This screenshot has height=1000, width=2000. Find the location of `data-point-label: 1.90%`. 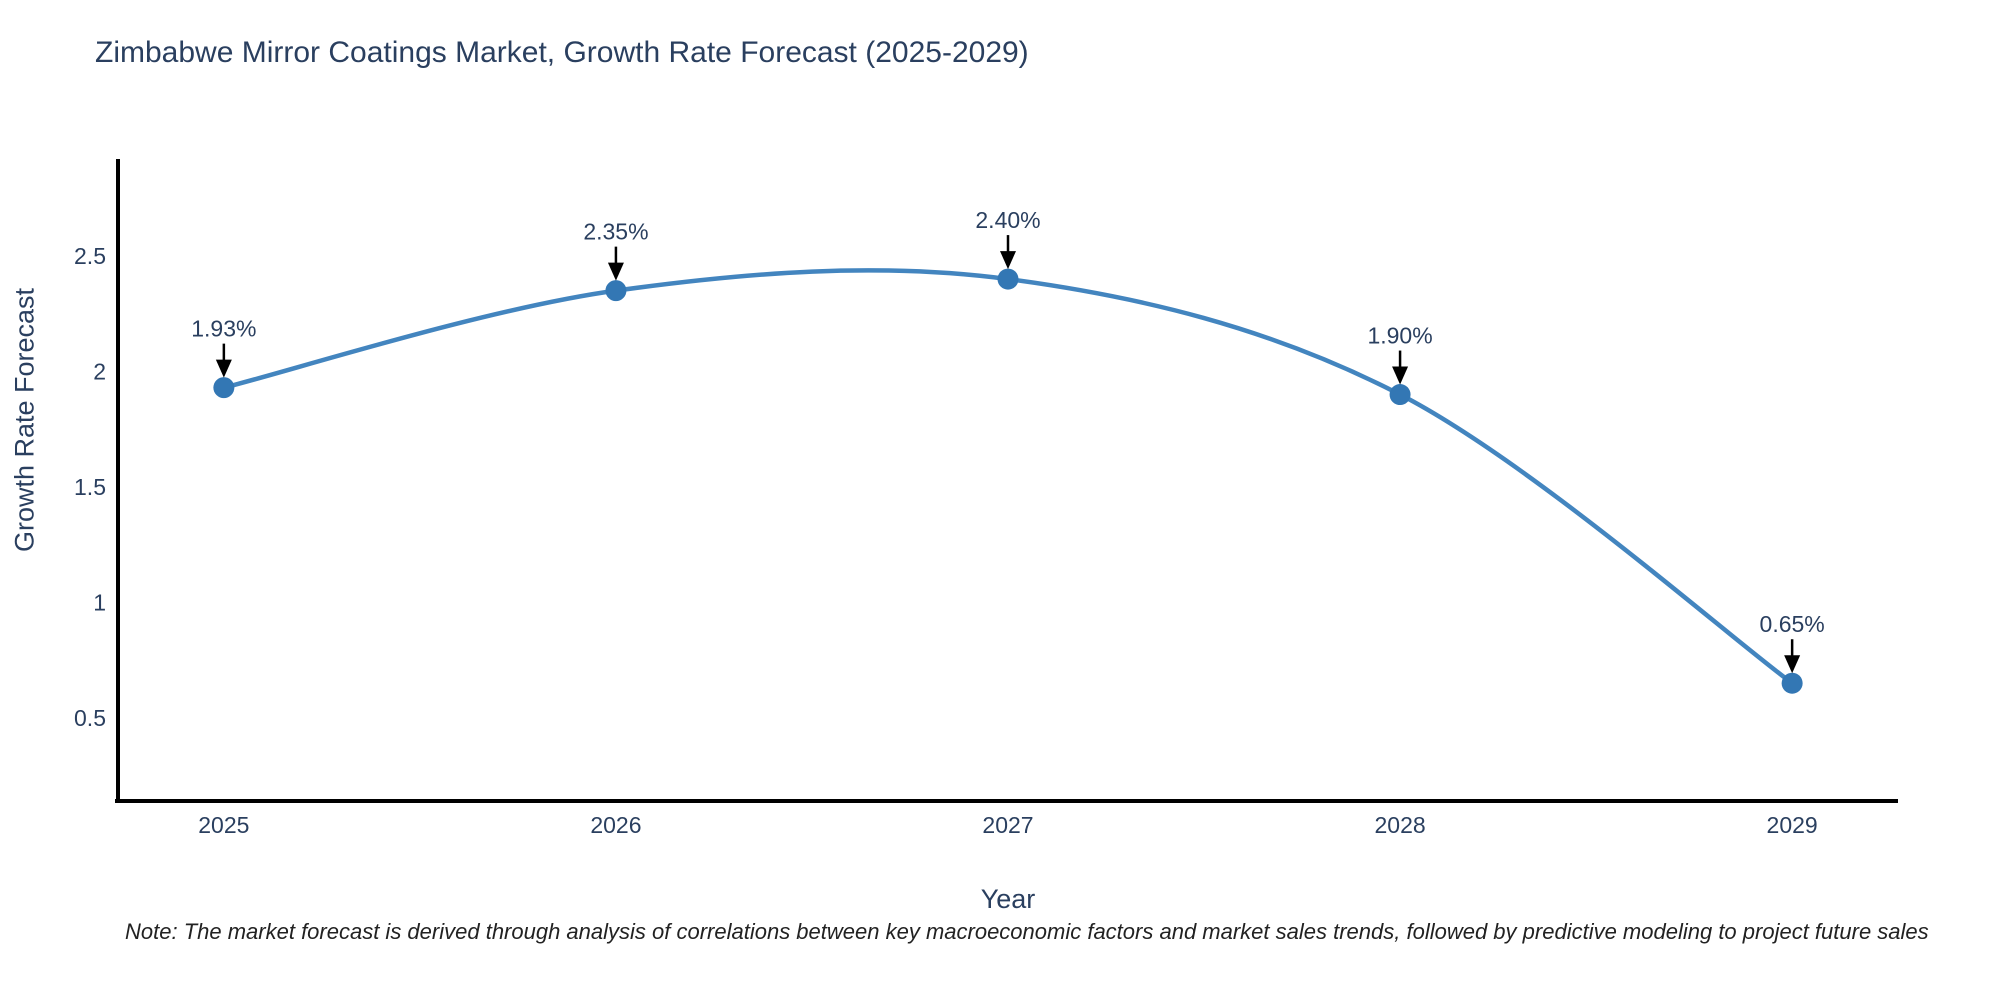

data-point-label: 1.90% is located at coordinates (1399, 336).